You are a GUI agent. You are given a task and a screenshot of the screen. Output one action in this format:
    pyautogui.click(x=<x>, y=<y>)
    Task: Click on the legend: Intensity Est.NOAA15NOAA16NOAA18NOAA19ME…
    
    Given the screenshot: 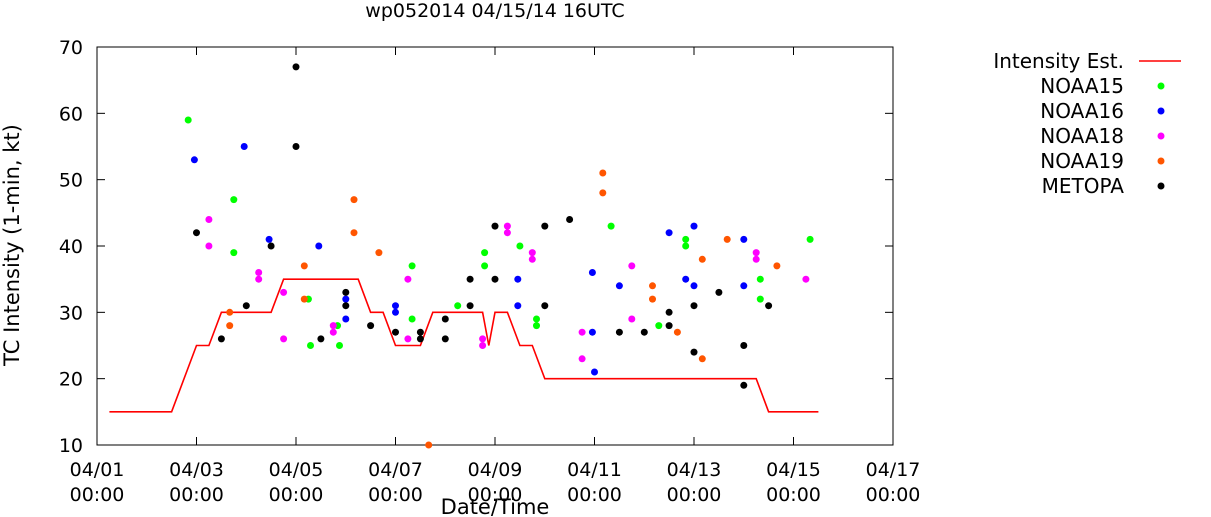 What is the action you would take?
    pyautogui.click(x=1087, y=123)
    